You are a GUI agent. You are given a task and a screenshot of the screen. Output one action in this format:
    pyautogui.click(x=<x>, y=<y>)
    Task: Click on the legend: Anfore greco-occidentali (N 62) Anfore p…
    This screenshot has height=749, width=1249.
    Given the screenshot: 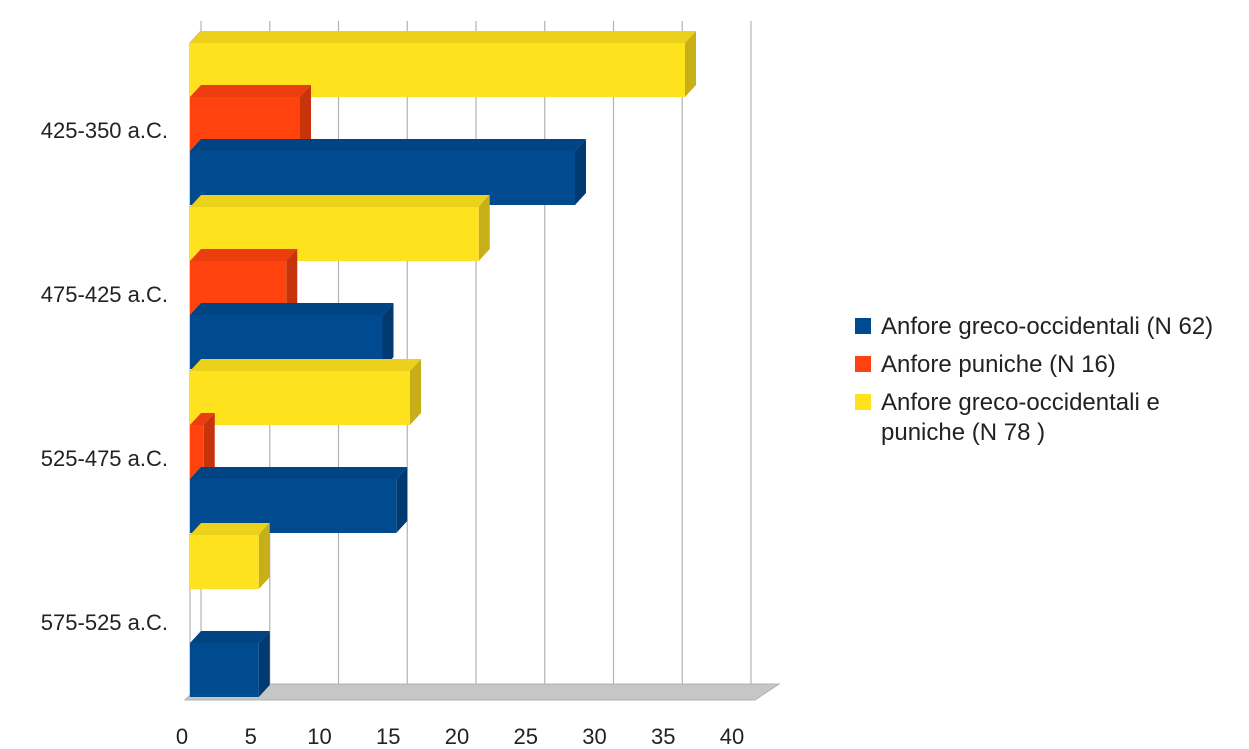 What is the action you would take?
    pyautogui.click(x=1050, y=384)
    